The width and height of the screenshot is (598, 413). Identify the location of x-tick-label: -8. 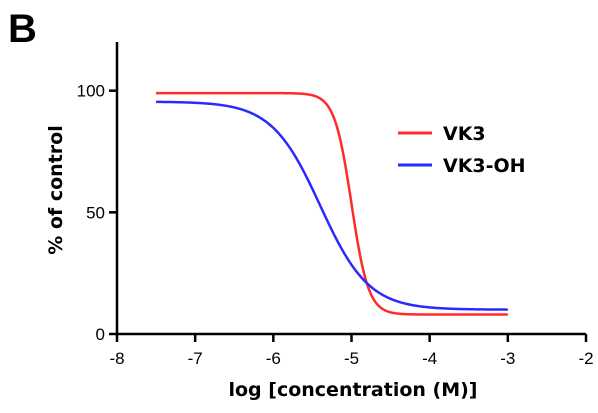
(116, 358).